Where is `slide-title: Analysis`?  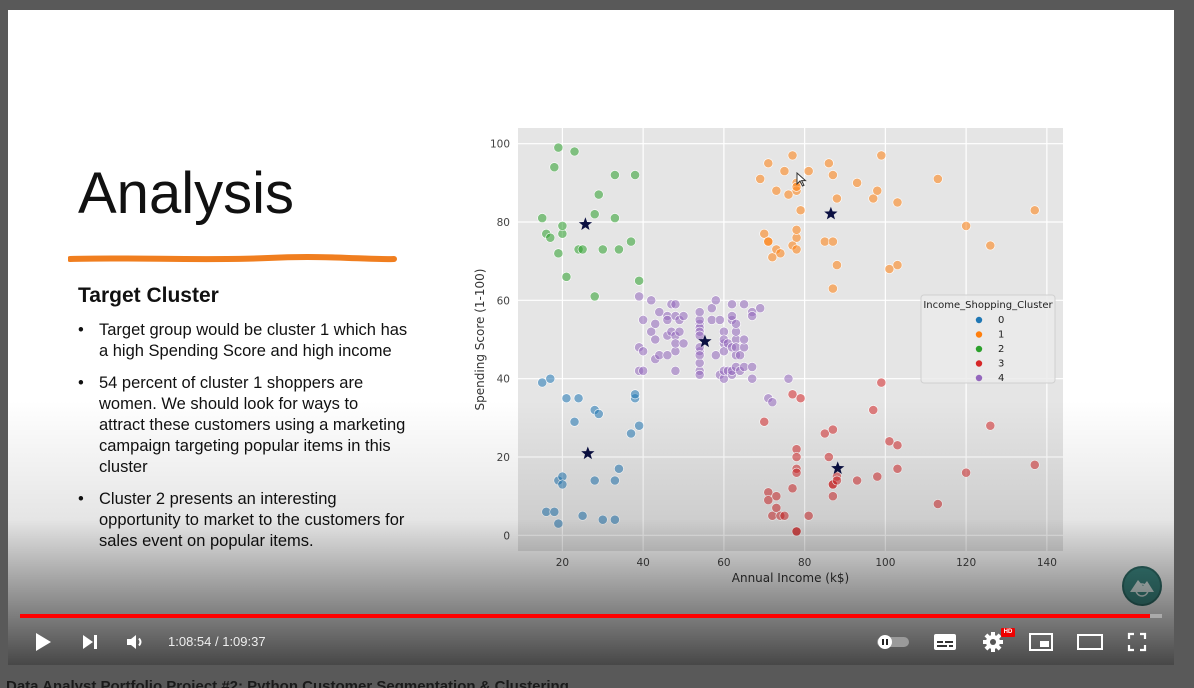 slide-title: Analysis is located at coordinates (186, 193).